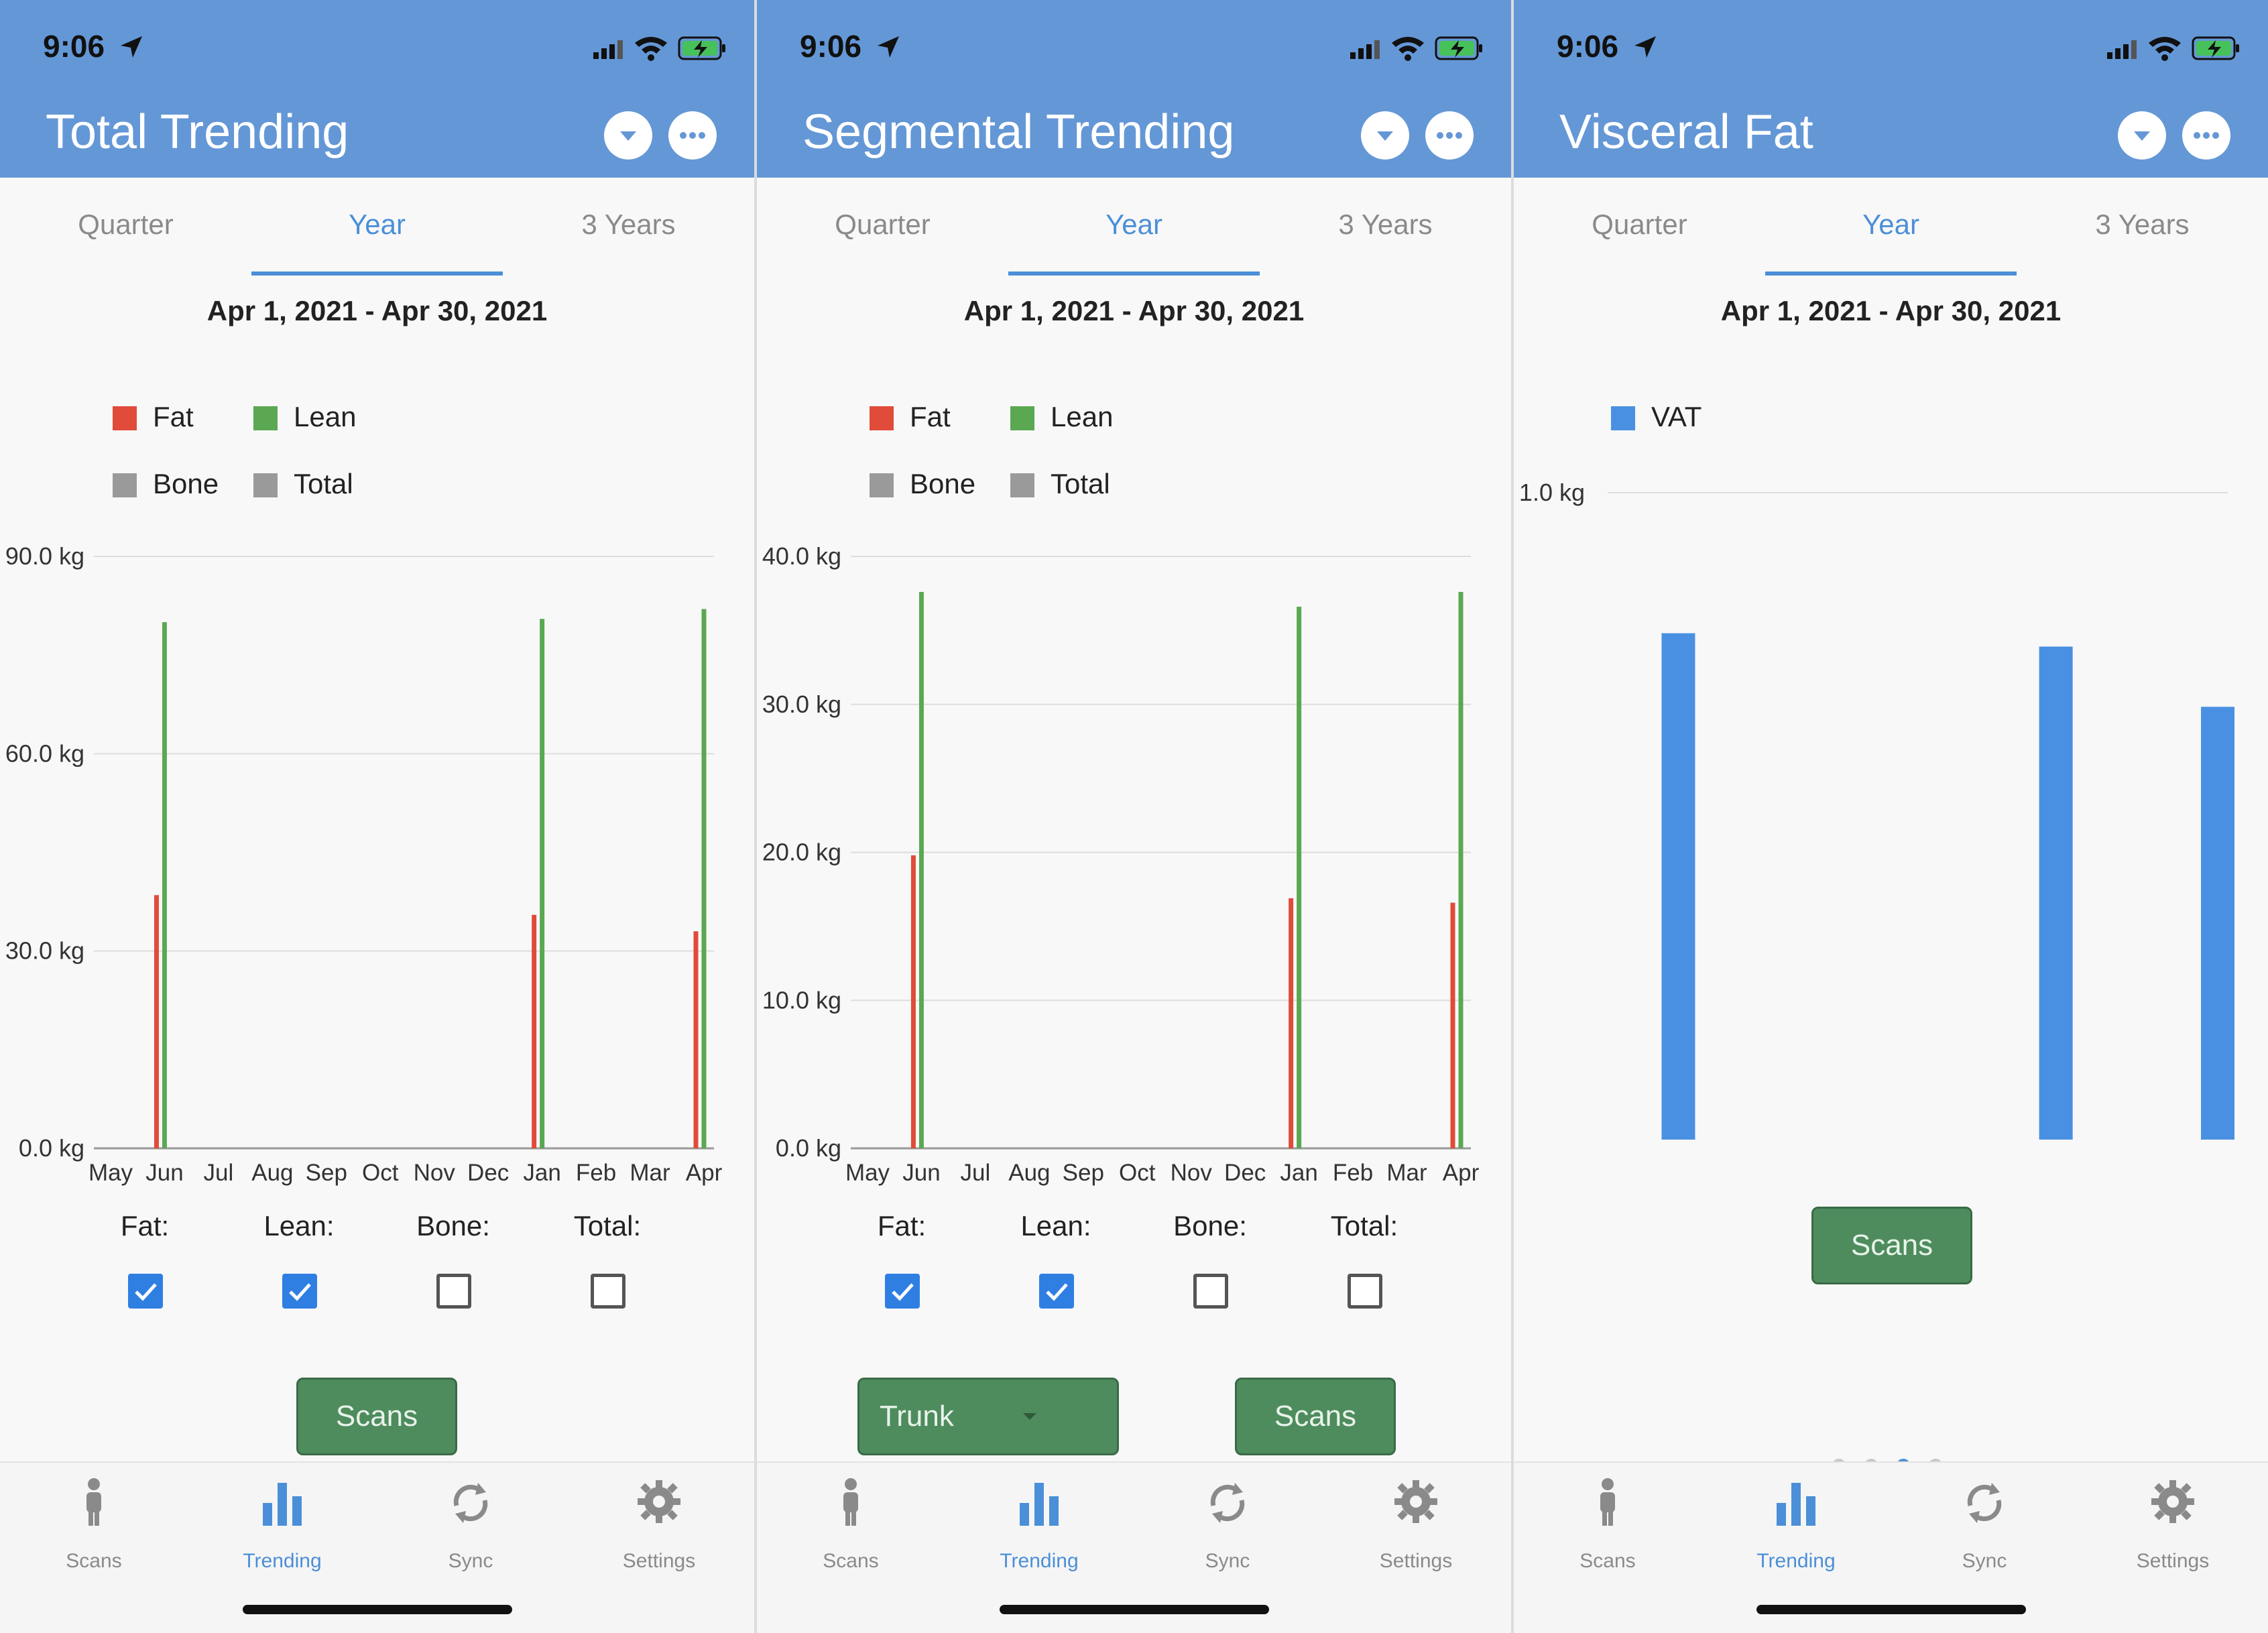 This screenshot has width=2268, height=1633. Describe the element at coordinates (659, 1561) in the screenshot. I see `tabbar-label: Settings` at that location.